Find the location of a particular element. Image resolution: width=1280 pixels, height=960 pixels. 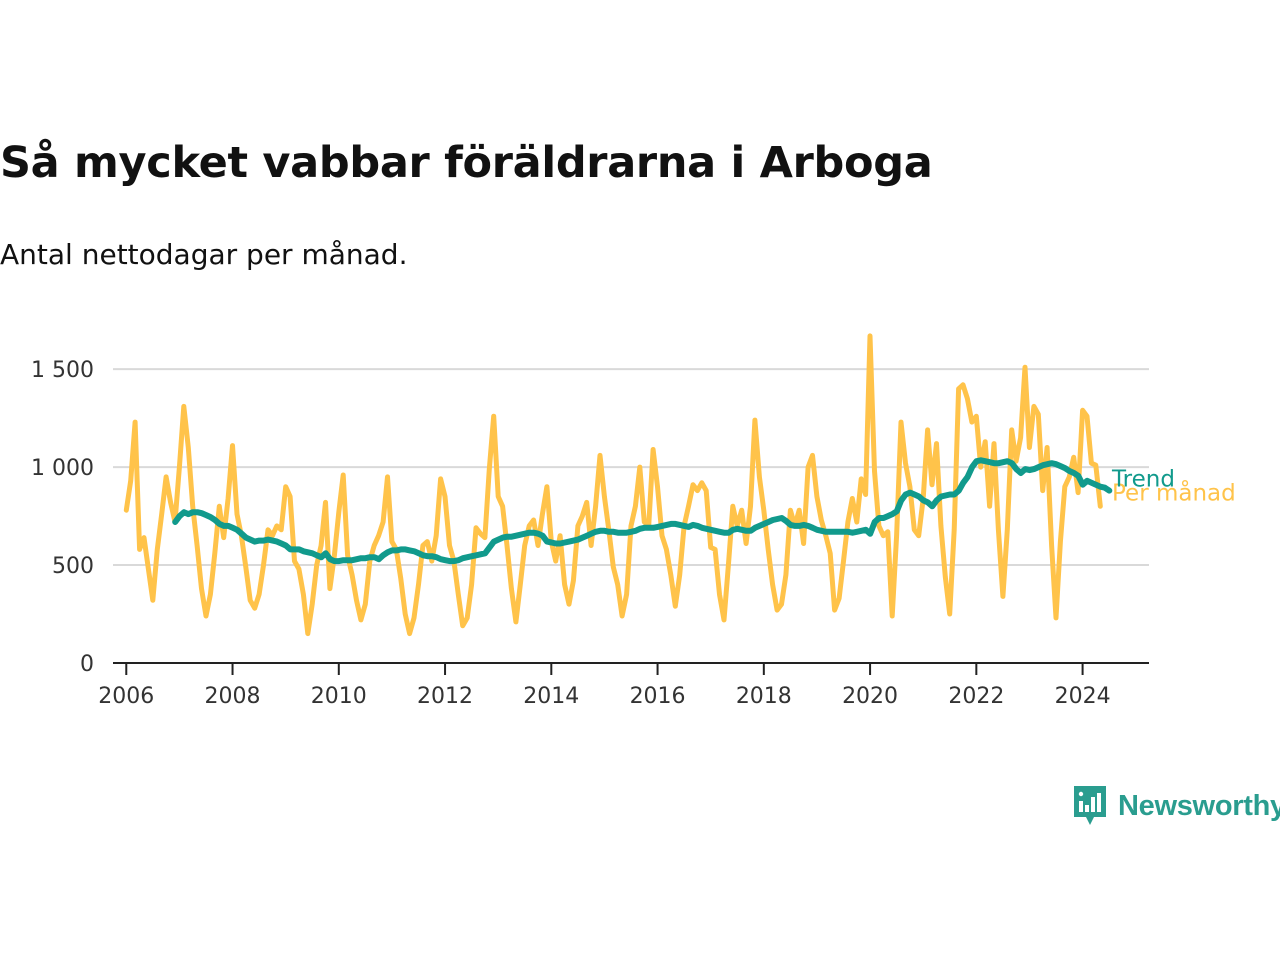

chart-subtitle: Antal nettodagar per månad. is located at coordinates (204, 254).